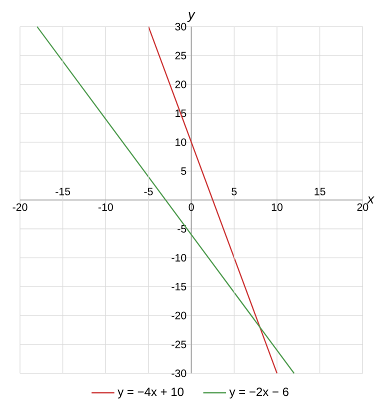  Describe the element at coordinates (179, 344) in the screenshot. I see `y-tick-label: -25` at that location.